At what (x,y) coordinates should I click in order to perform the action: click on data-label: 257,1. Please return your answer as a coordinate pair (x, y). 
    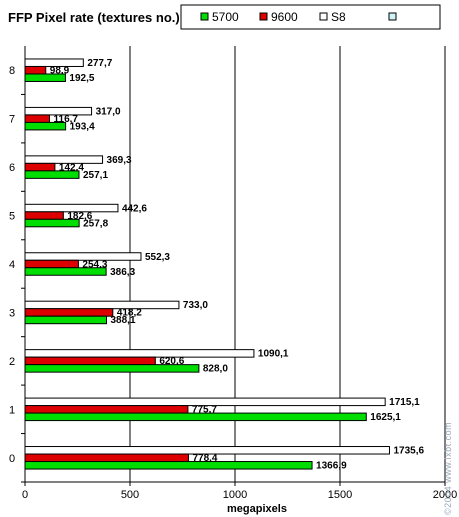
    Looking at the image, I should click on (95, 175).